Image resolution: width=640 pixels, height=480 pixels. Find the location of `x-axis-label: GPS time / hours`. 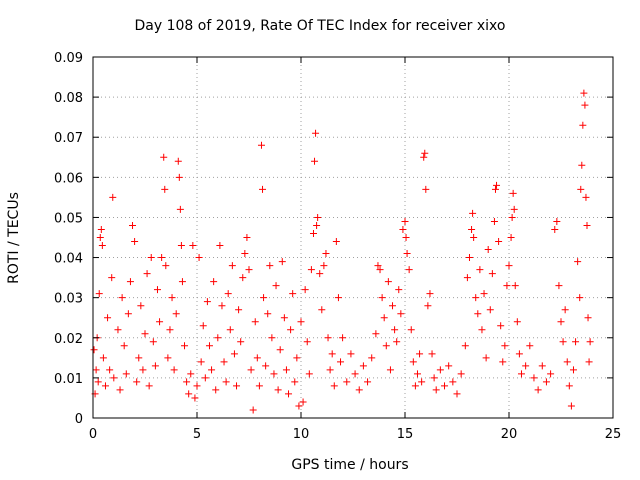

x-axis-label: GPS time / hours is located at coordinates (350, 465).